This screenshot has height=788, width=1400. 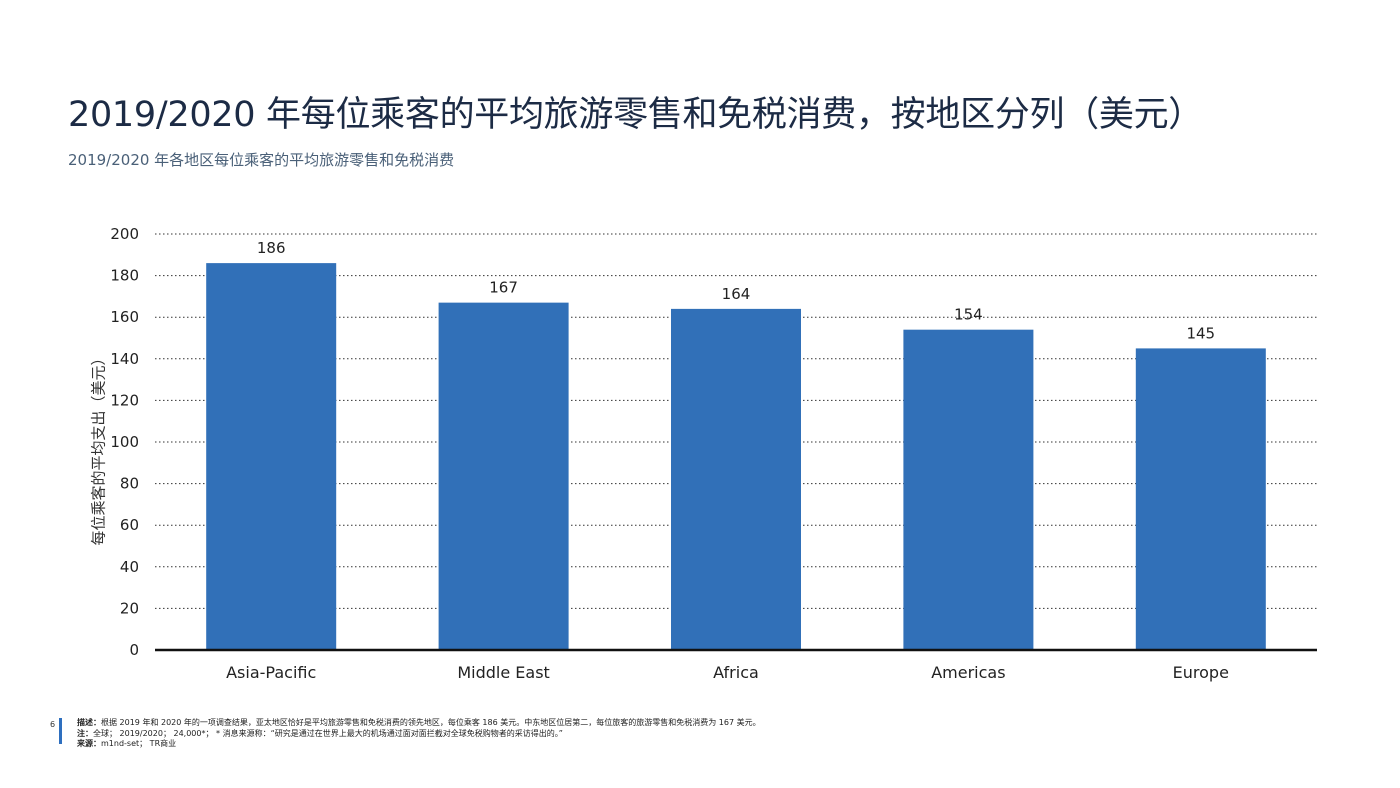 I want to click on y-axis-label: 每位乘客的平均支出（美元）, so click(x=98, y=448).